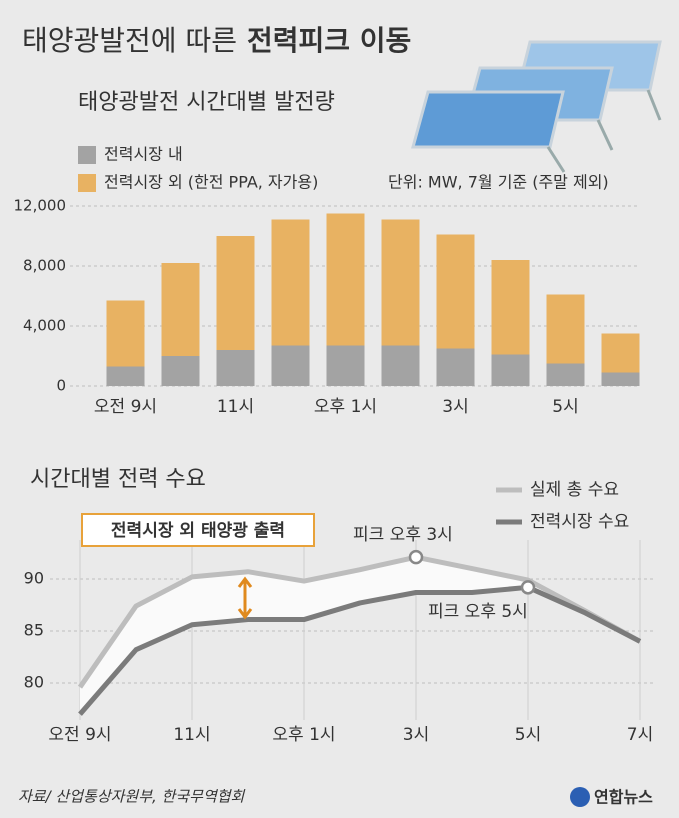  What do you see at coordinates (34, 578) in the screenshot?
I see `y-tick-label: 90` at bounding box center [34, 578].